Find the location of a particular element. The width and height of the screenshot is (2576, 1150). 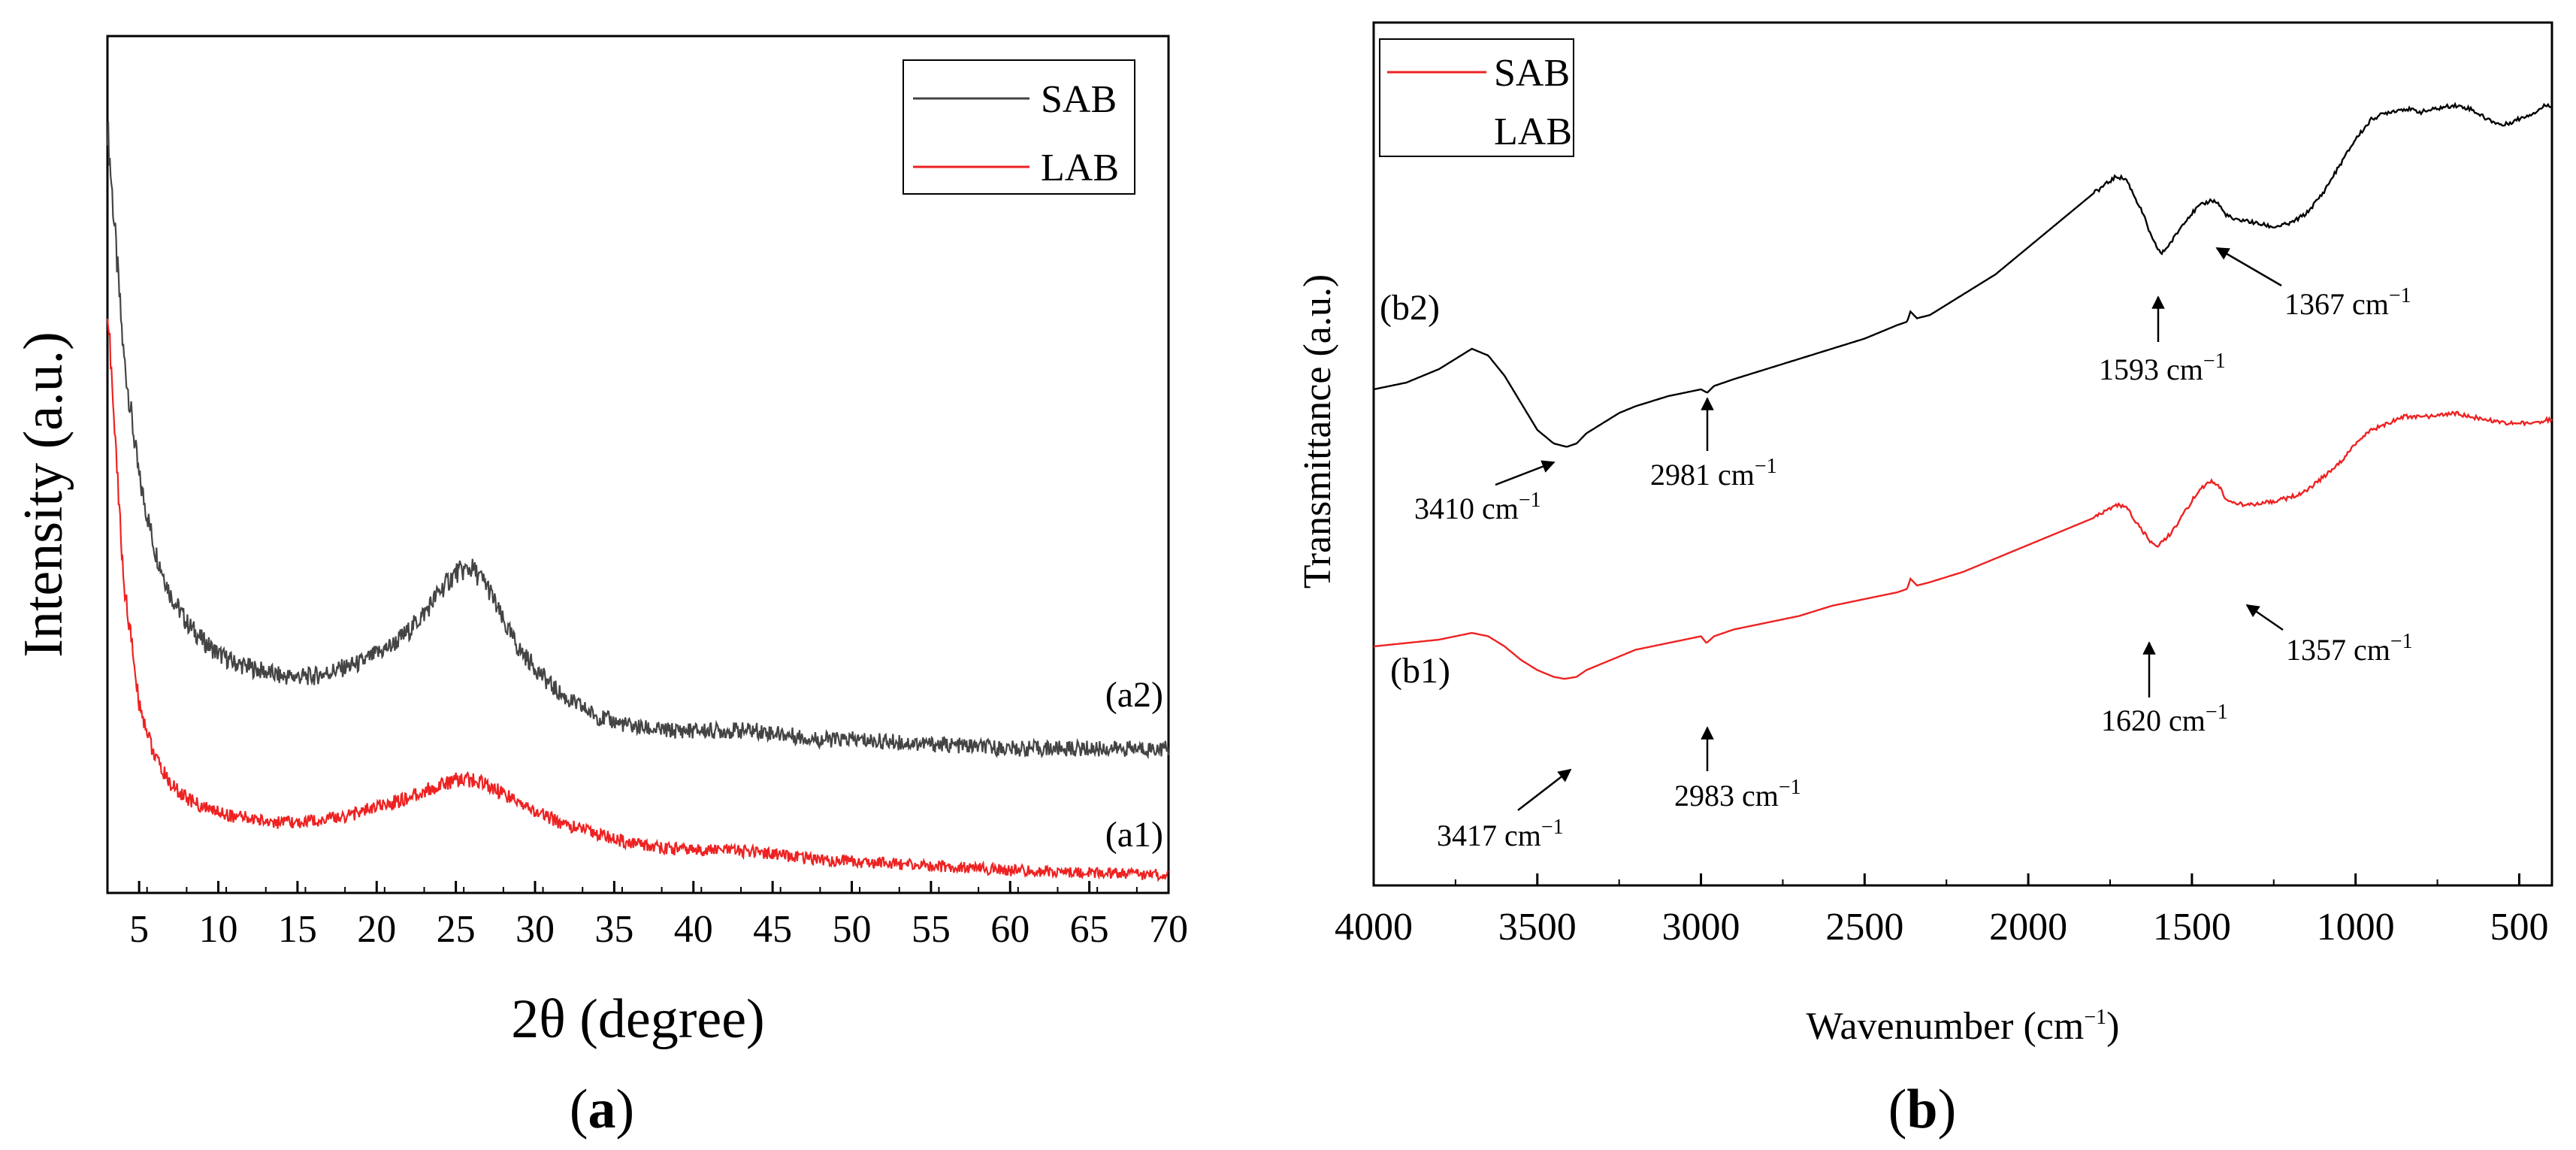

panel-a-x-tick-label: 40 is located at coordinates (693, 929).